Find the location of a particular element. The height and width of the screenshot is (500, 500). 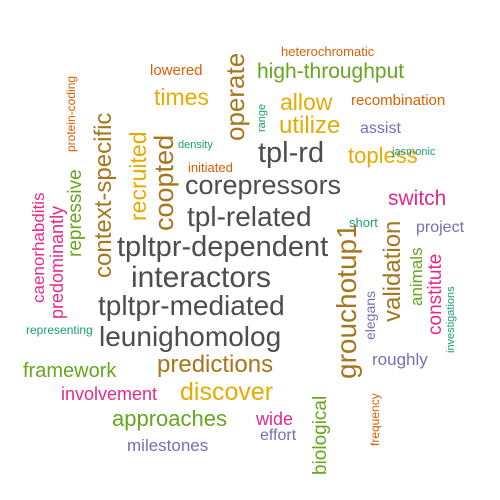

word-wide: wide is located at coordinates (275, 419).